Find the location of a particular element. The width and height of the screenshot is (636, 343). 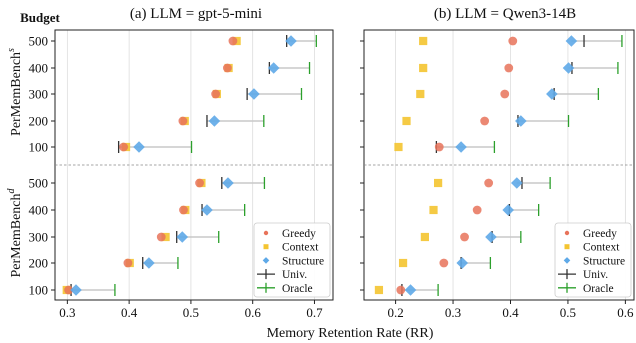

panel-a-title: (a) LLM = gpt-5-mini is located at coordinates (196, 14).